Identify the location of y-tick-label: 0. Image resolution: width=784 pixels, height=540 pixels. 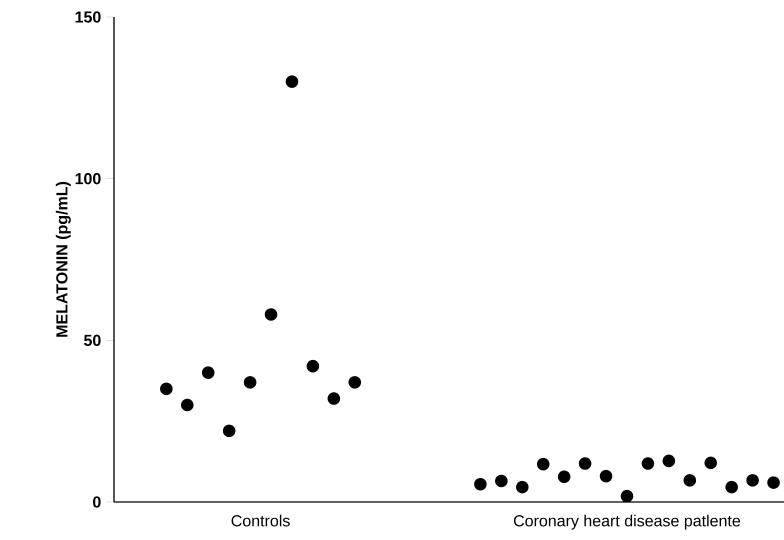
(97, 502).